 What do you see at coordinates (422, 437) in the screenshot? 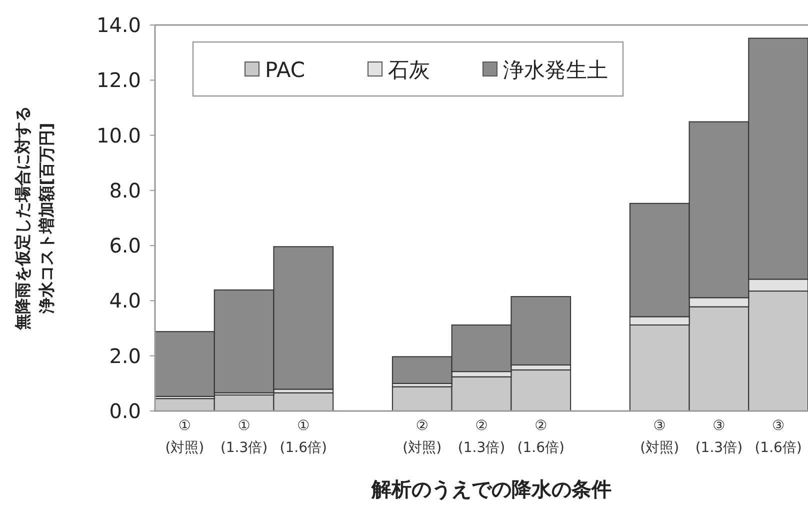
I see `x-tick-label: ② (対照)` at bounding box center [422, 437].